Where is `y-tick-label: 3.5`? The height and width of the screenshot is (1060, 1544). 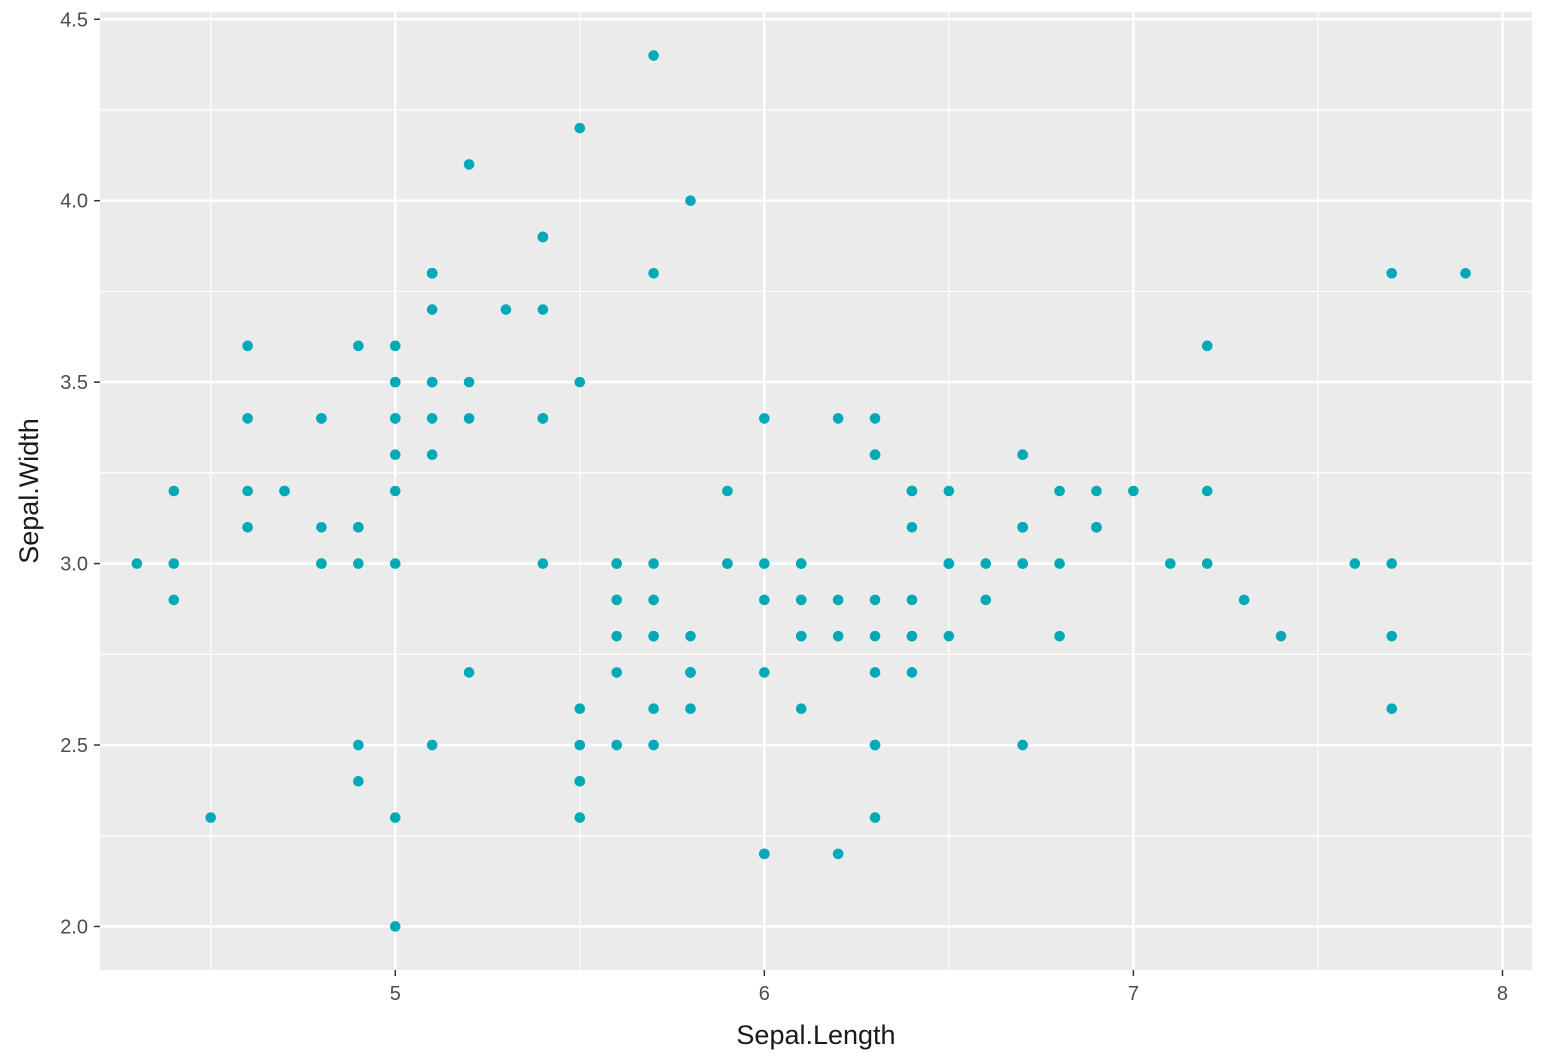
y-tick-label: 3.5 is located at coordinates (74, 383).